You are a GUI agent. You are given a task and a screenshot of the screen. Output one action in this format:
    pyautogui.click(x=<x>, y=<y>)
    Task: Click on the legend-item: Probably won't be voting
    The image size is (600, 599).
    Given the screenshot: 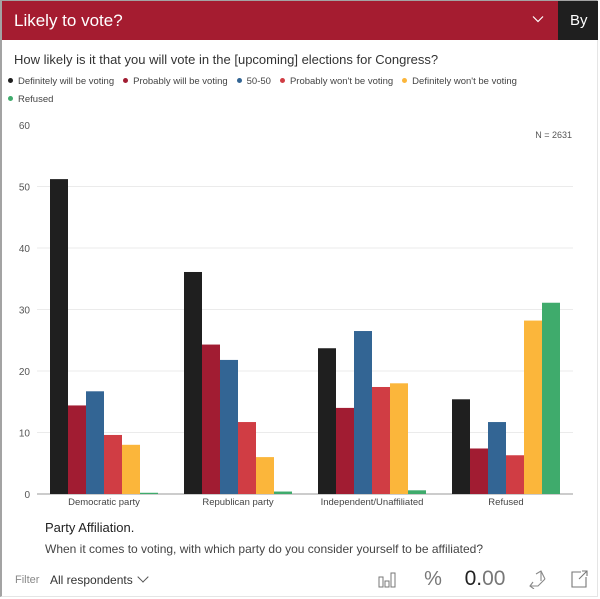 What is the action you would take?
    pyautogui.click(x=336, y=82)
    